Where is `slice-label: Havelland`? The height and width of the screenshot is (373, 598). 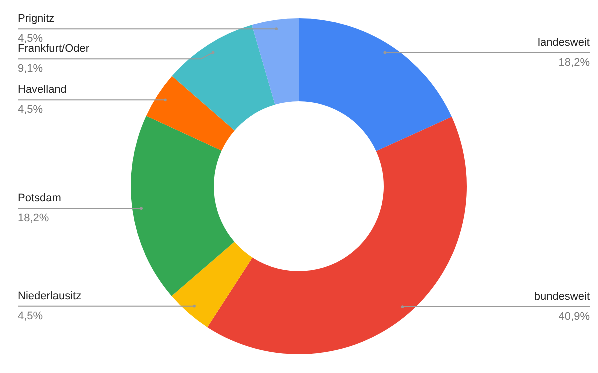 slice-label: Havelland is located at coordinates (42, 90).